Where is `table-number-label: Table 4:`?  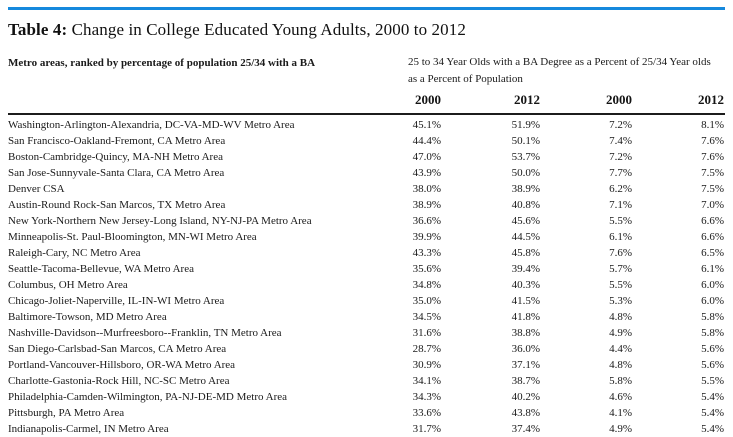 table-number-label: Table 4: is located at coordinates (38, 29).